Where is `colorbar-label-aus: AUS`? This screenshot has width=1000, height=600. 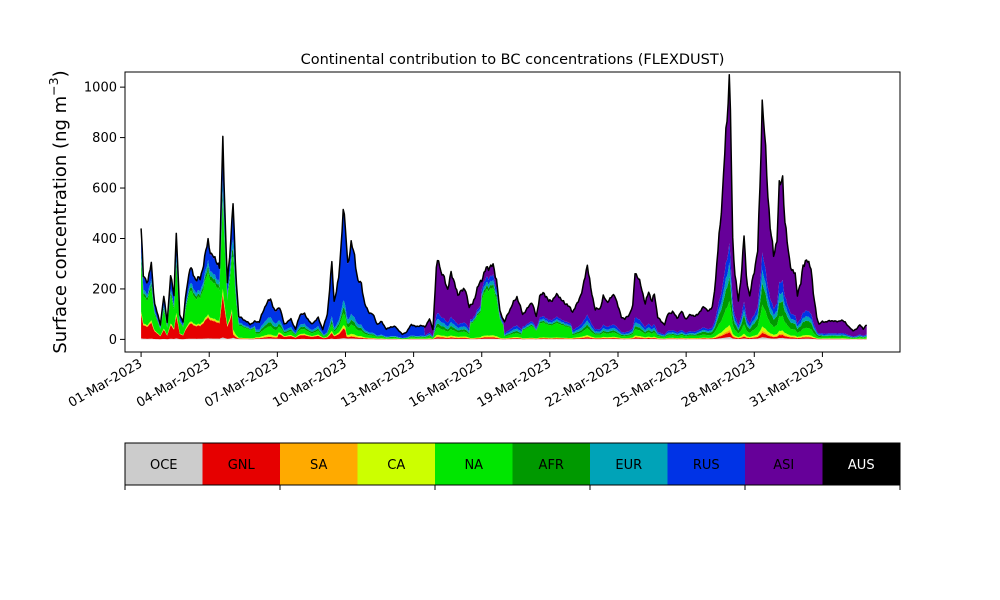
colorbar-label-aus: AUS is located at coordinates (861, 465).